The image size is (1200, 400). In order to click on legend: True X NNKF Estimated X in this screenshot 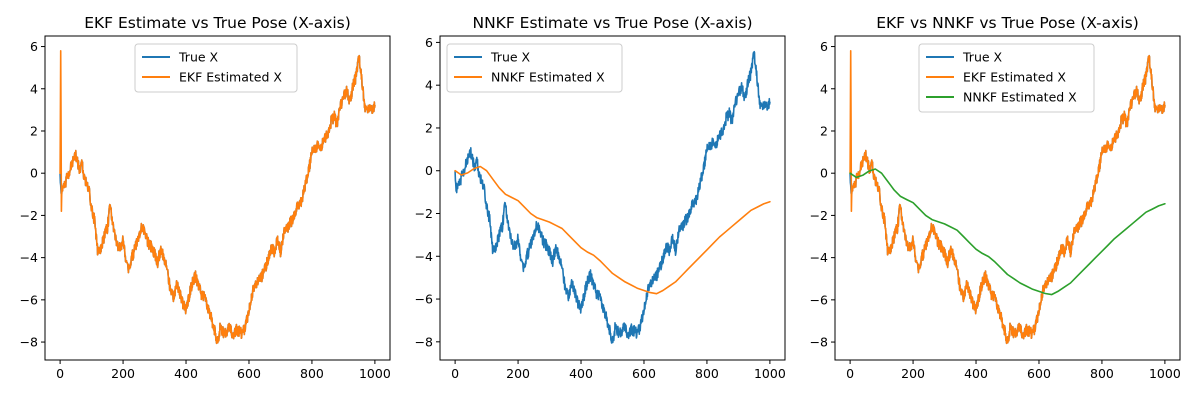, I will do `click(534, 68)`.